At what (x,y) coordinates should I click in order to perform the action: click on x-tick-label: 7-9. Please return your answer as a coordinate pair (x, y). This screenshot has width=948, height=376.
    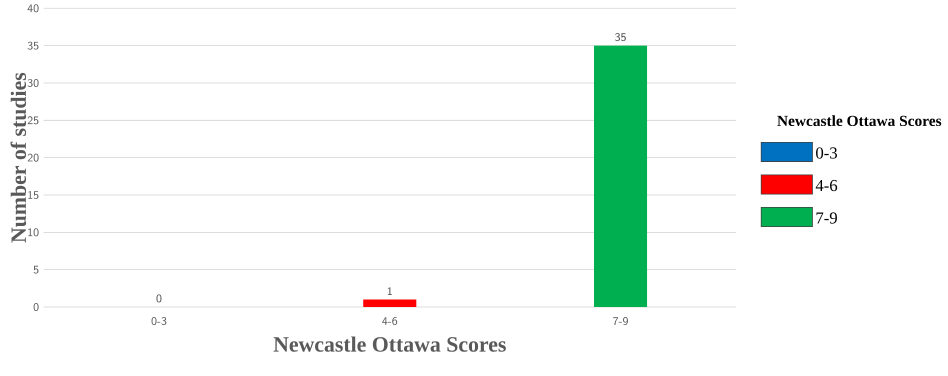
    Looking at the image, I should click on (620, 320).